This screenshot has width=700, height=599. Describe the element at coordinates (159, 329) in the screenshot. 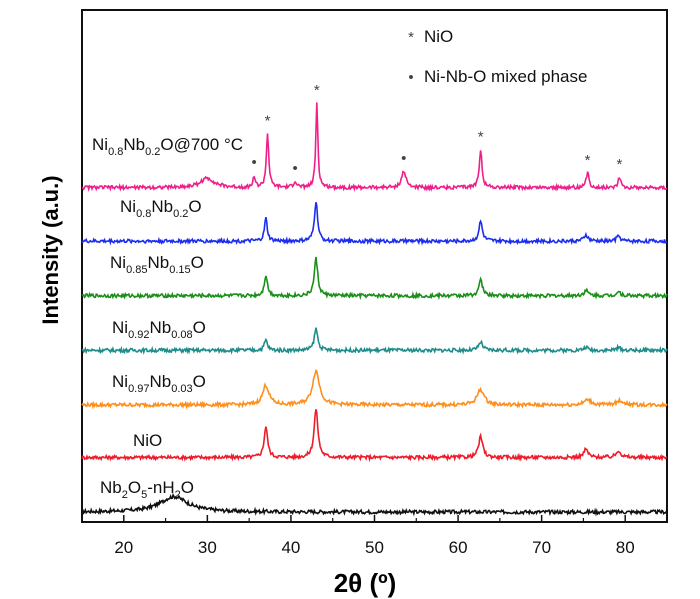

I see `series-label: Ni0.92Nb0.08O` at that location.